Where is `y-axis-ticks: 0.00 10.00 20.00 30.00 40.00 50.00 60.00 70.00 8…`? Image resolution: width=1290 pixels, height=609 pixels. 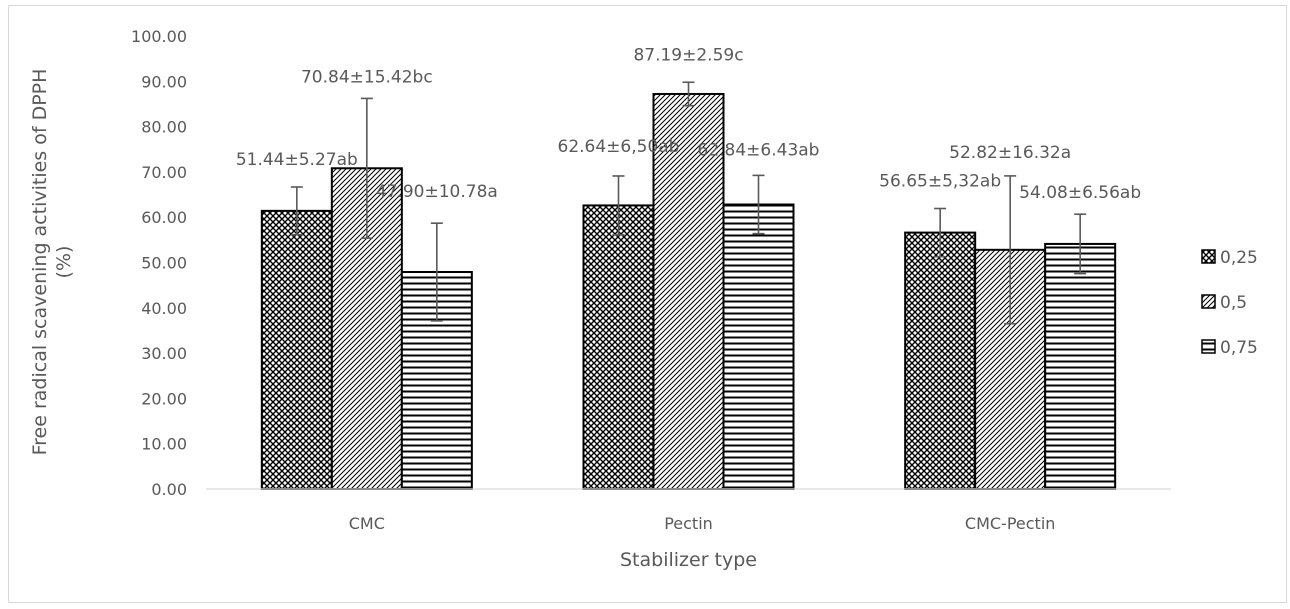
y-axis-ticks: 0.00 10.00 20.00 30.00 40.00 50.00 60.00 70.00 8… is located at coordinates (159, 263).